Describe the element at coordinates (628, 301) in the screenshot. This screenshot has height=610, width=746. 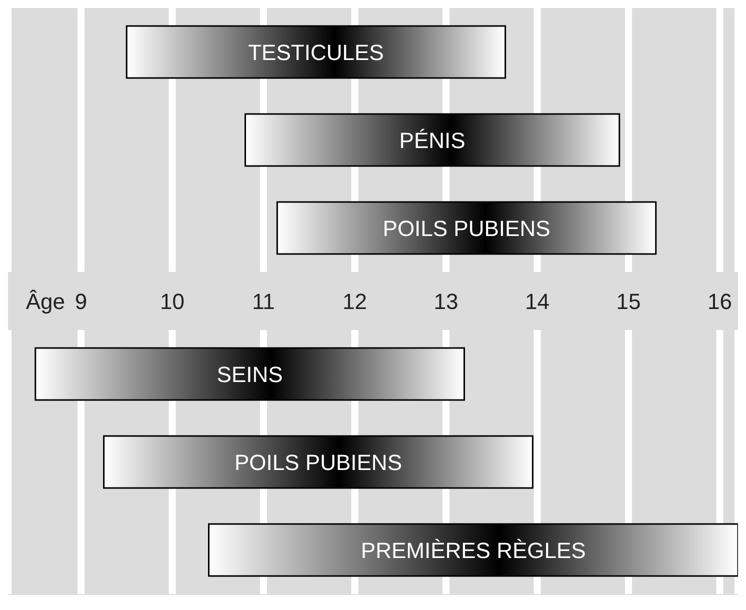
I see `x-tick-label: 15` at that location.